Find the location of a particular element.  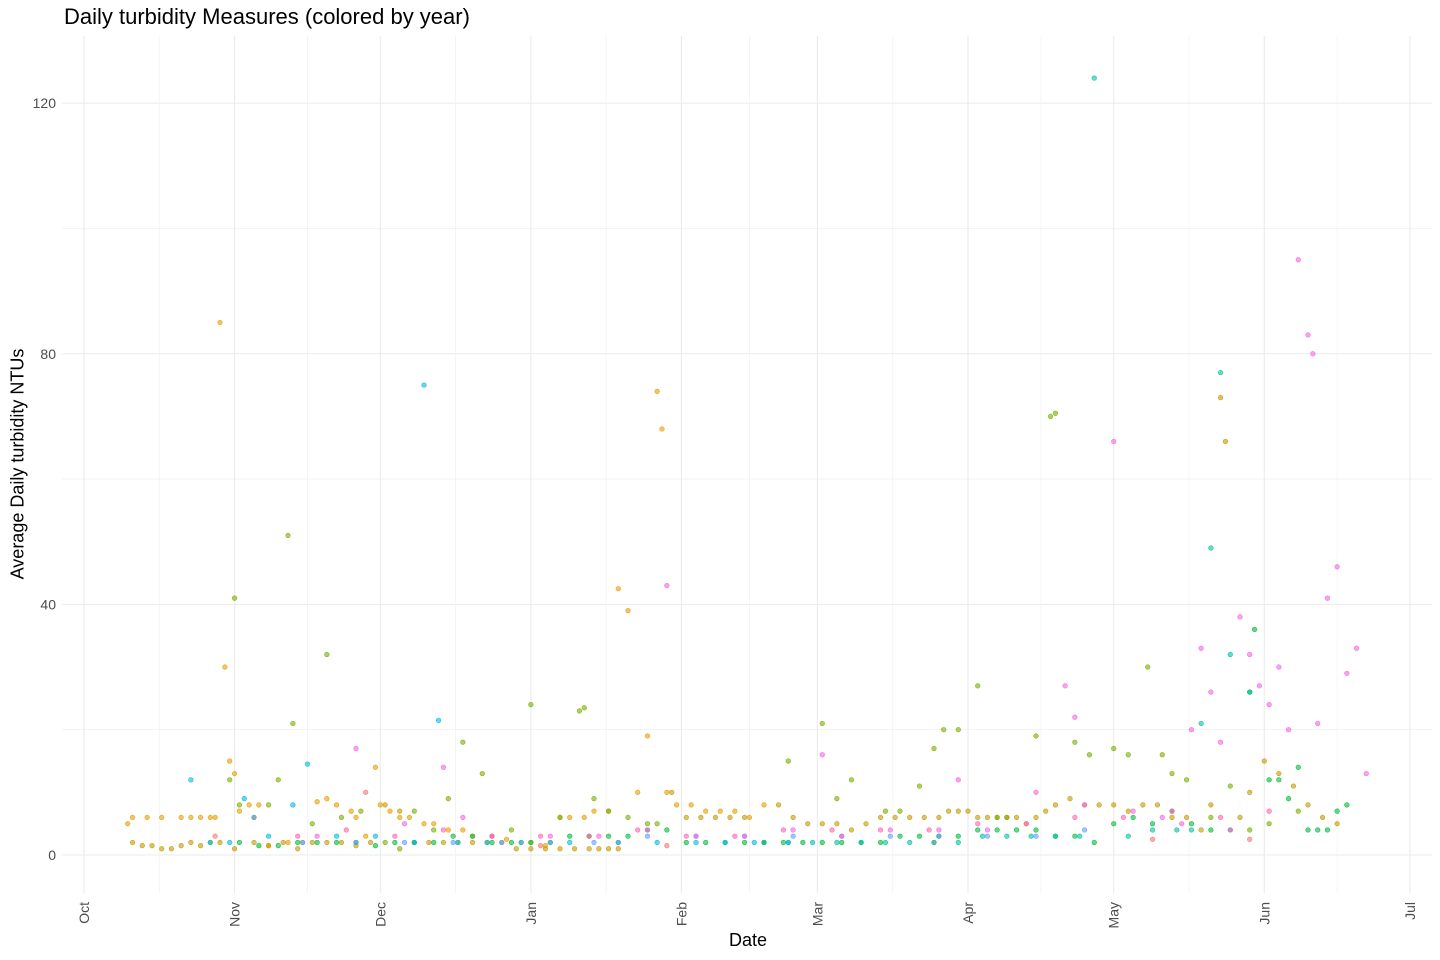

y-tick-label: 40 is located at coordinates (48, 604).